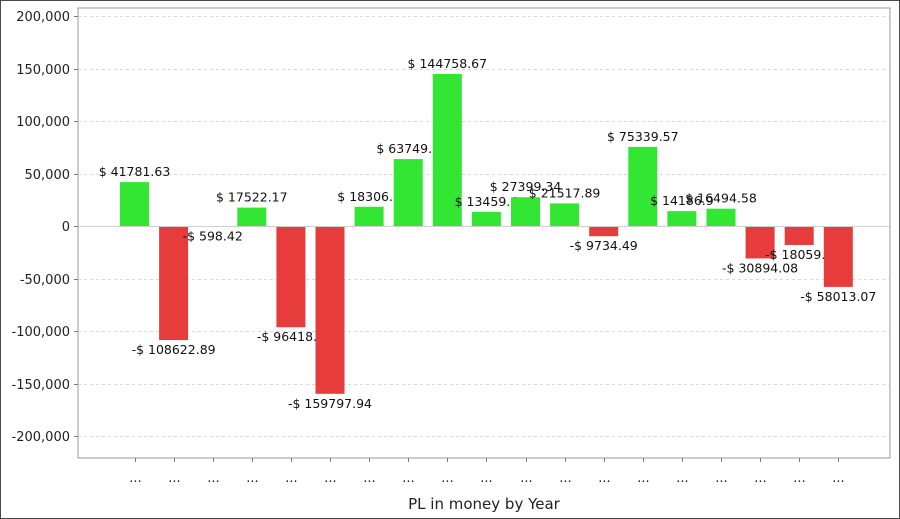 This screenshot has width=900, height=519. What do you see at coordinates (448, 63) in the screenshot?
I see `data-label: $ 144758.67` at bounding box center [448, 63].